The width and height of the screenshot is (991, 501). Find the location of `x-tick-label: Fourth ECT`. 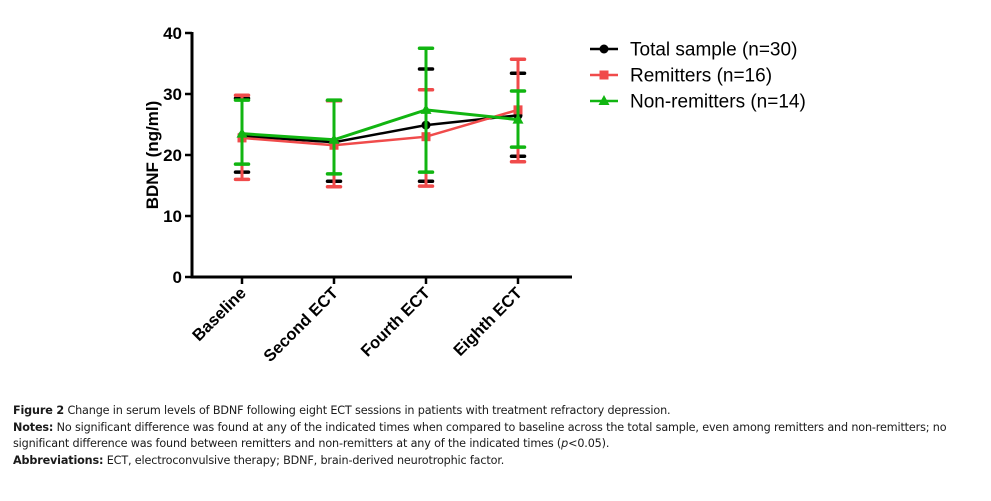

x-tick-label: Fourth ECT is located at coordinates (396, 322).